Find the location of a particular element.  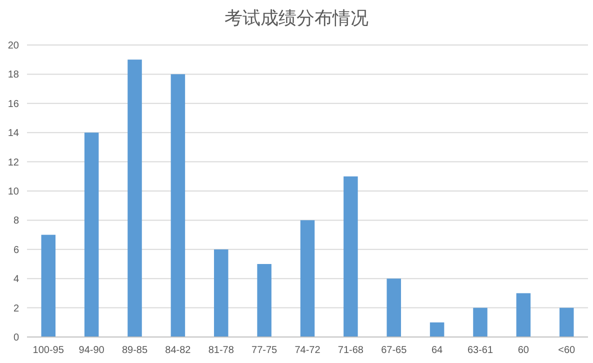

y-tick-label: 12 is located at coordinates (14, 162).